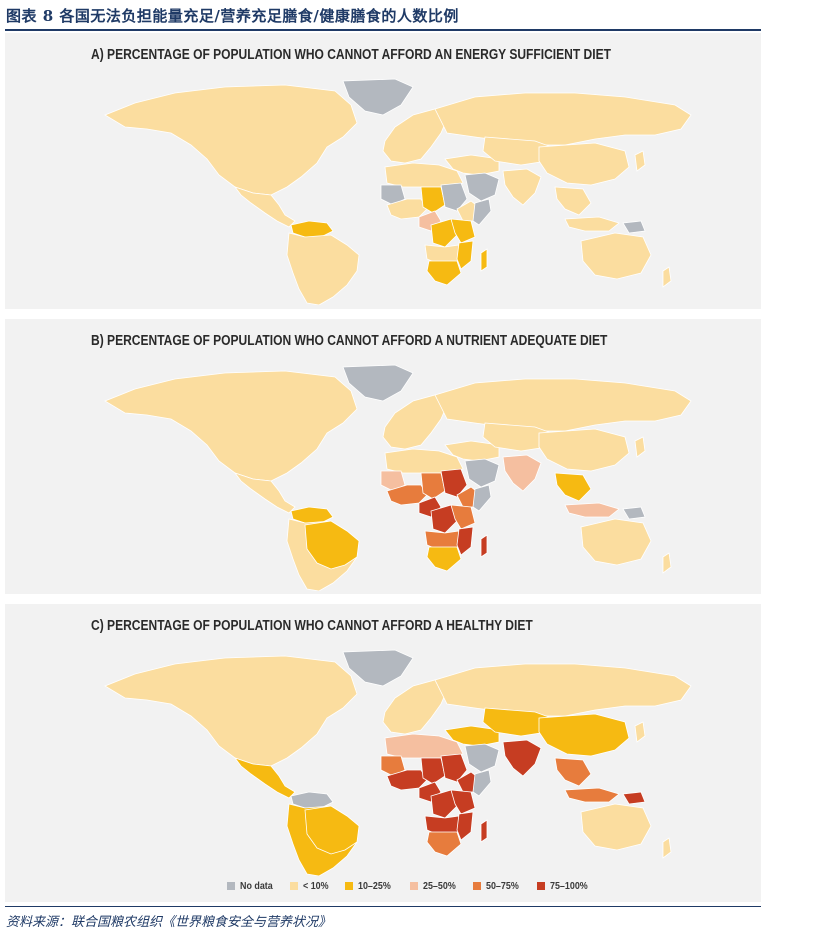 The height and width of the screenshot is (938, 825). Describe the element at coordinates (378, 668) in the screenshot. I see `region-greenland` at that location.